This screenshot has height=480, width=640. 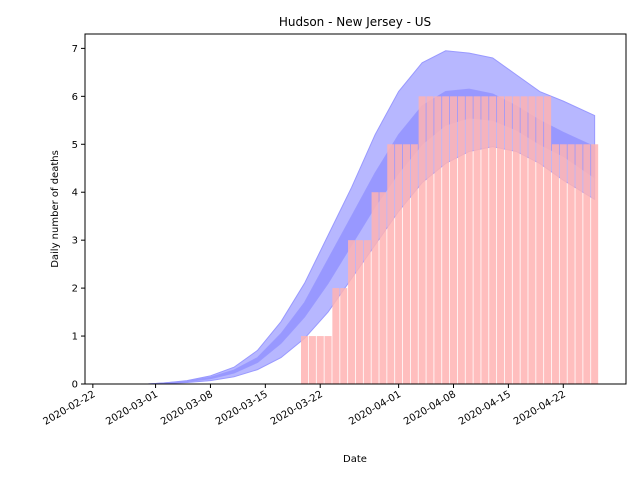 I want to click on y-tick-label: 2, so click(x=75, y=289).